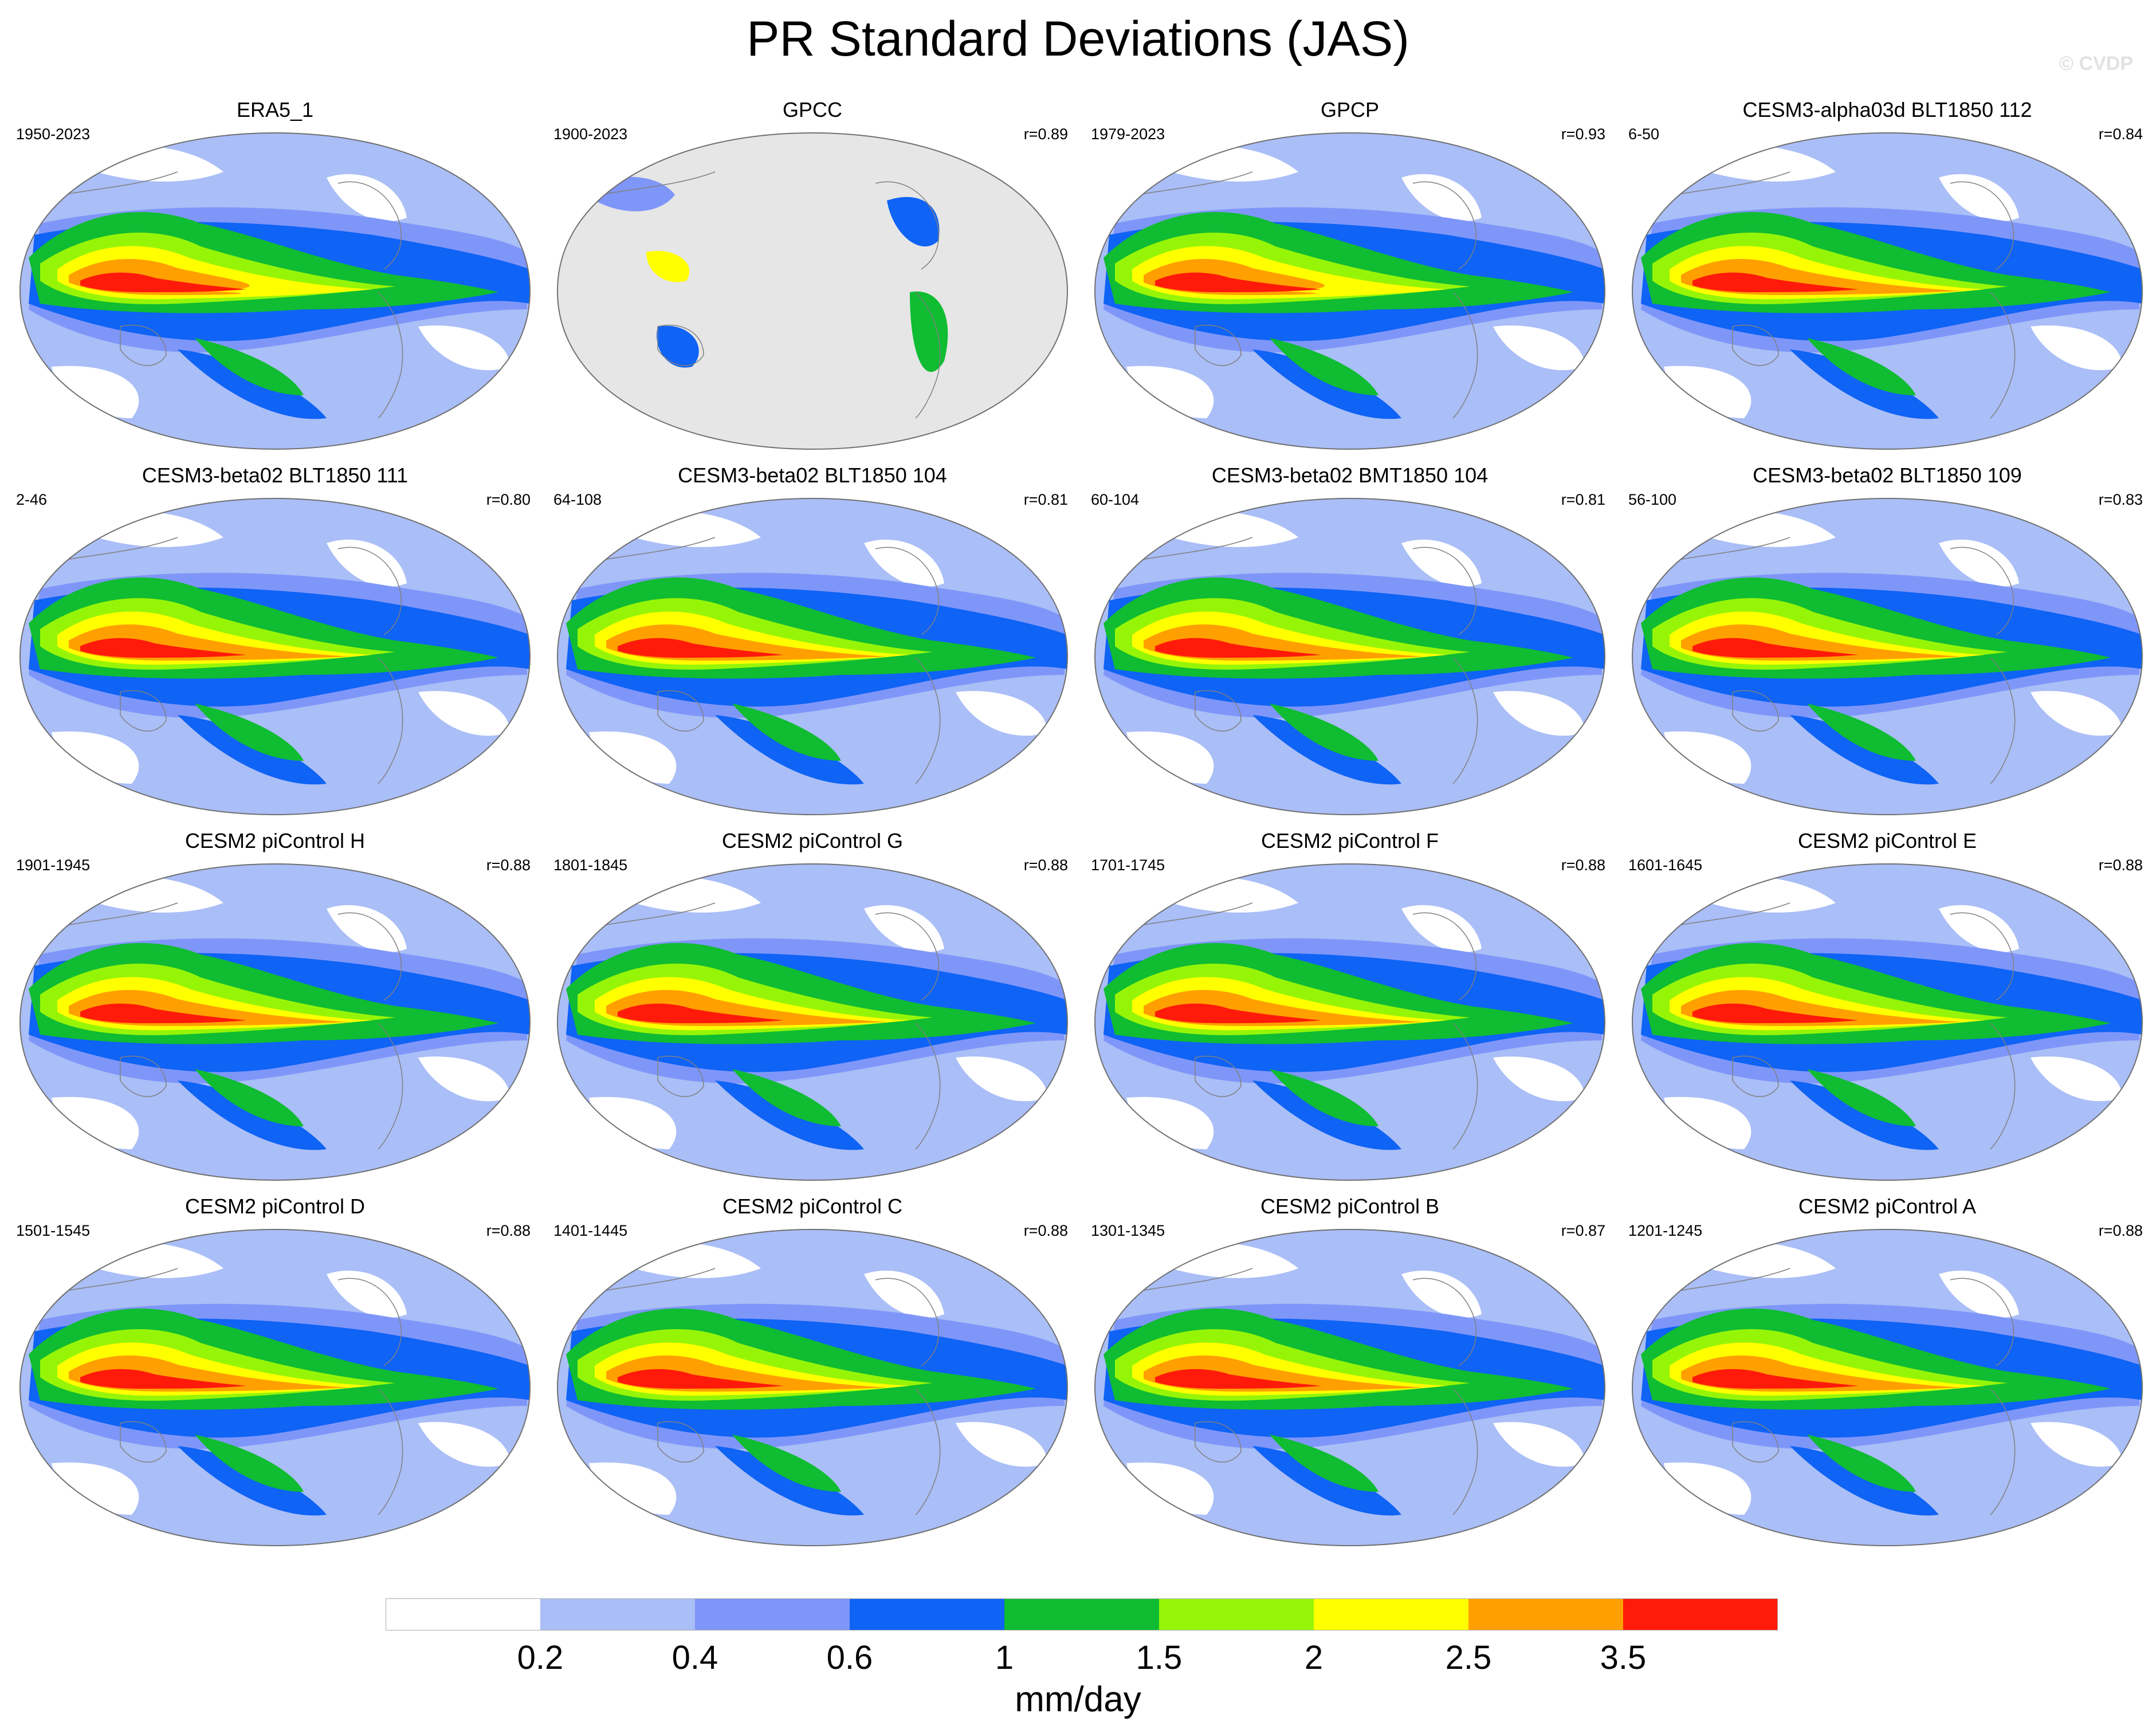  What do you see at coordinates (275, 1206) in the screenshot?
I see `panel-title: CESM2 piControl D` at bounding box center [275, 1206].